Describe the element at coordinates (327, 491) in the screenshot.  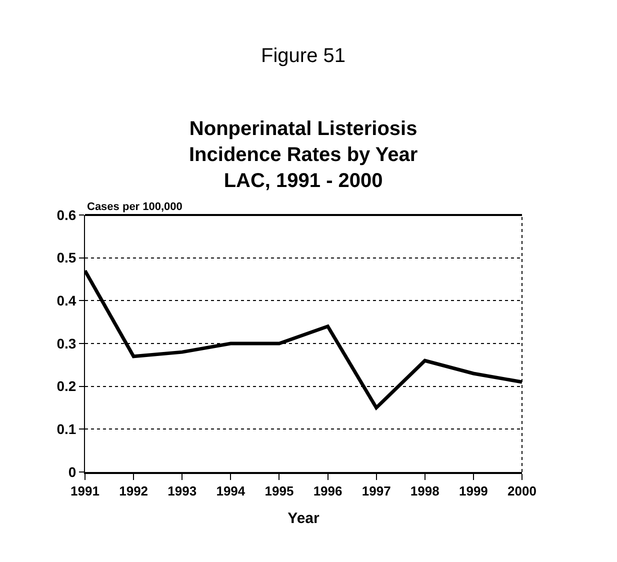
I see `x-tick-label: 1996` at that location.